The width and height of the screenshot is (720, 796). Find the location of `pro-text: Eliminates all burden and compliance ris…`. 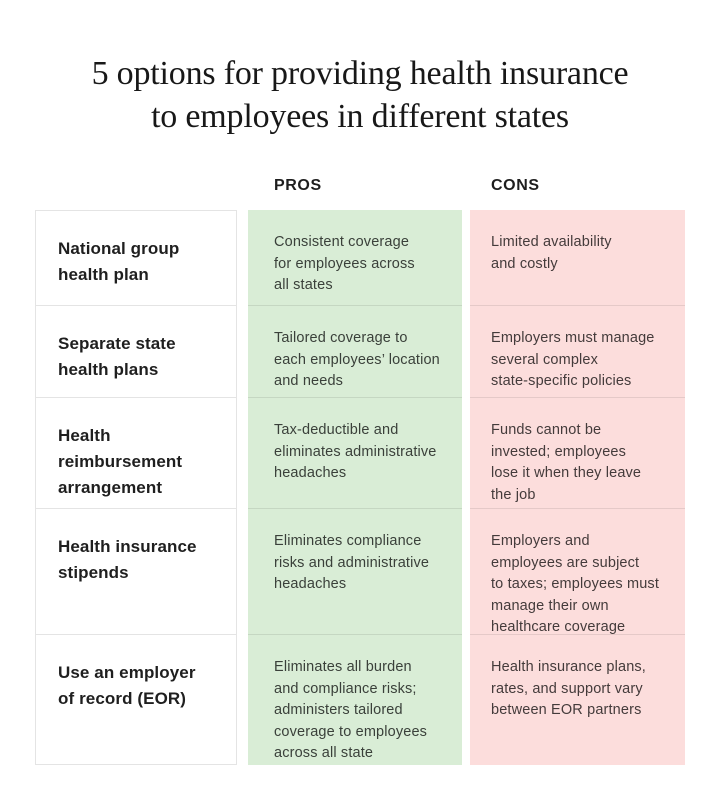

pro-text: Eliminates all burden and compliance ris… is located at coordinates (351, 710).